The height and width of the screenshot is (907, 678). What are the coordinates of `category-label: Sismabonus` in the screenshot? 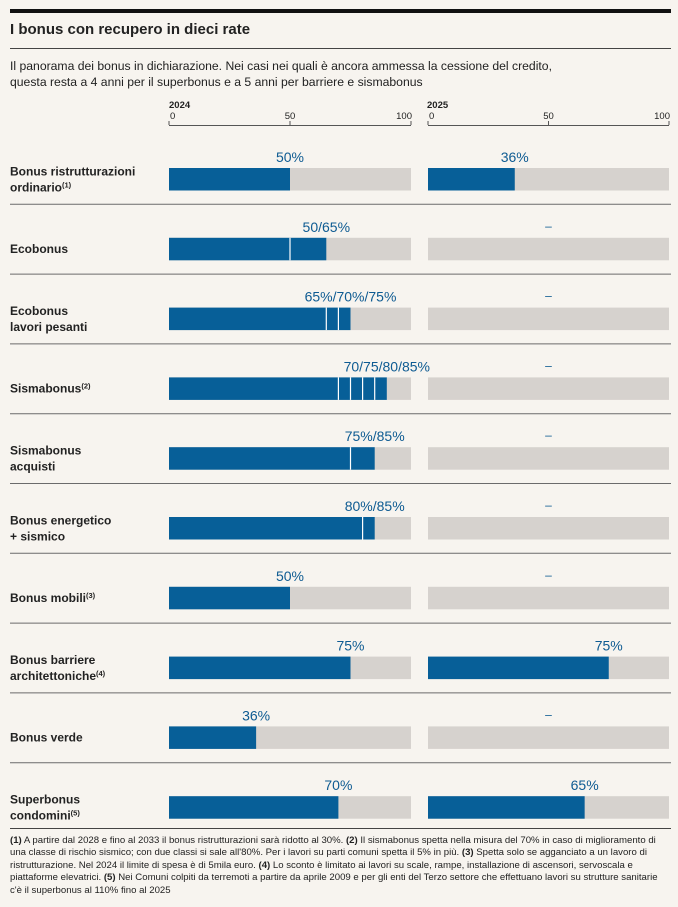 It's located at (46, 450).